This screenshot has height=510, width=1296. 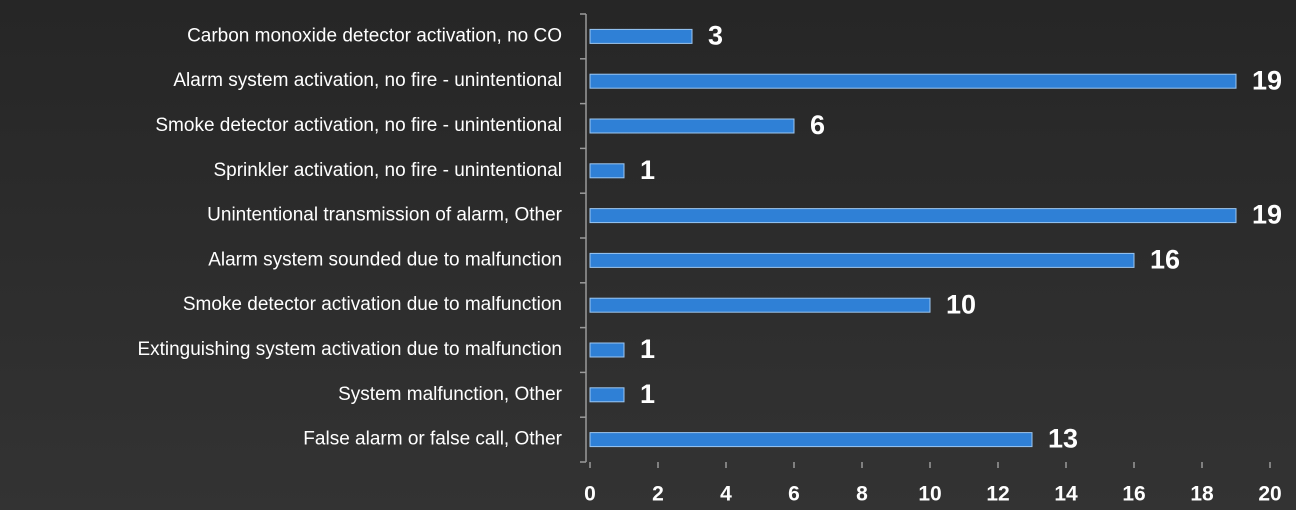 I want to click on x-tick-label: 4, so click(x=726, y=494).